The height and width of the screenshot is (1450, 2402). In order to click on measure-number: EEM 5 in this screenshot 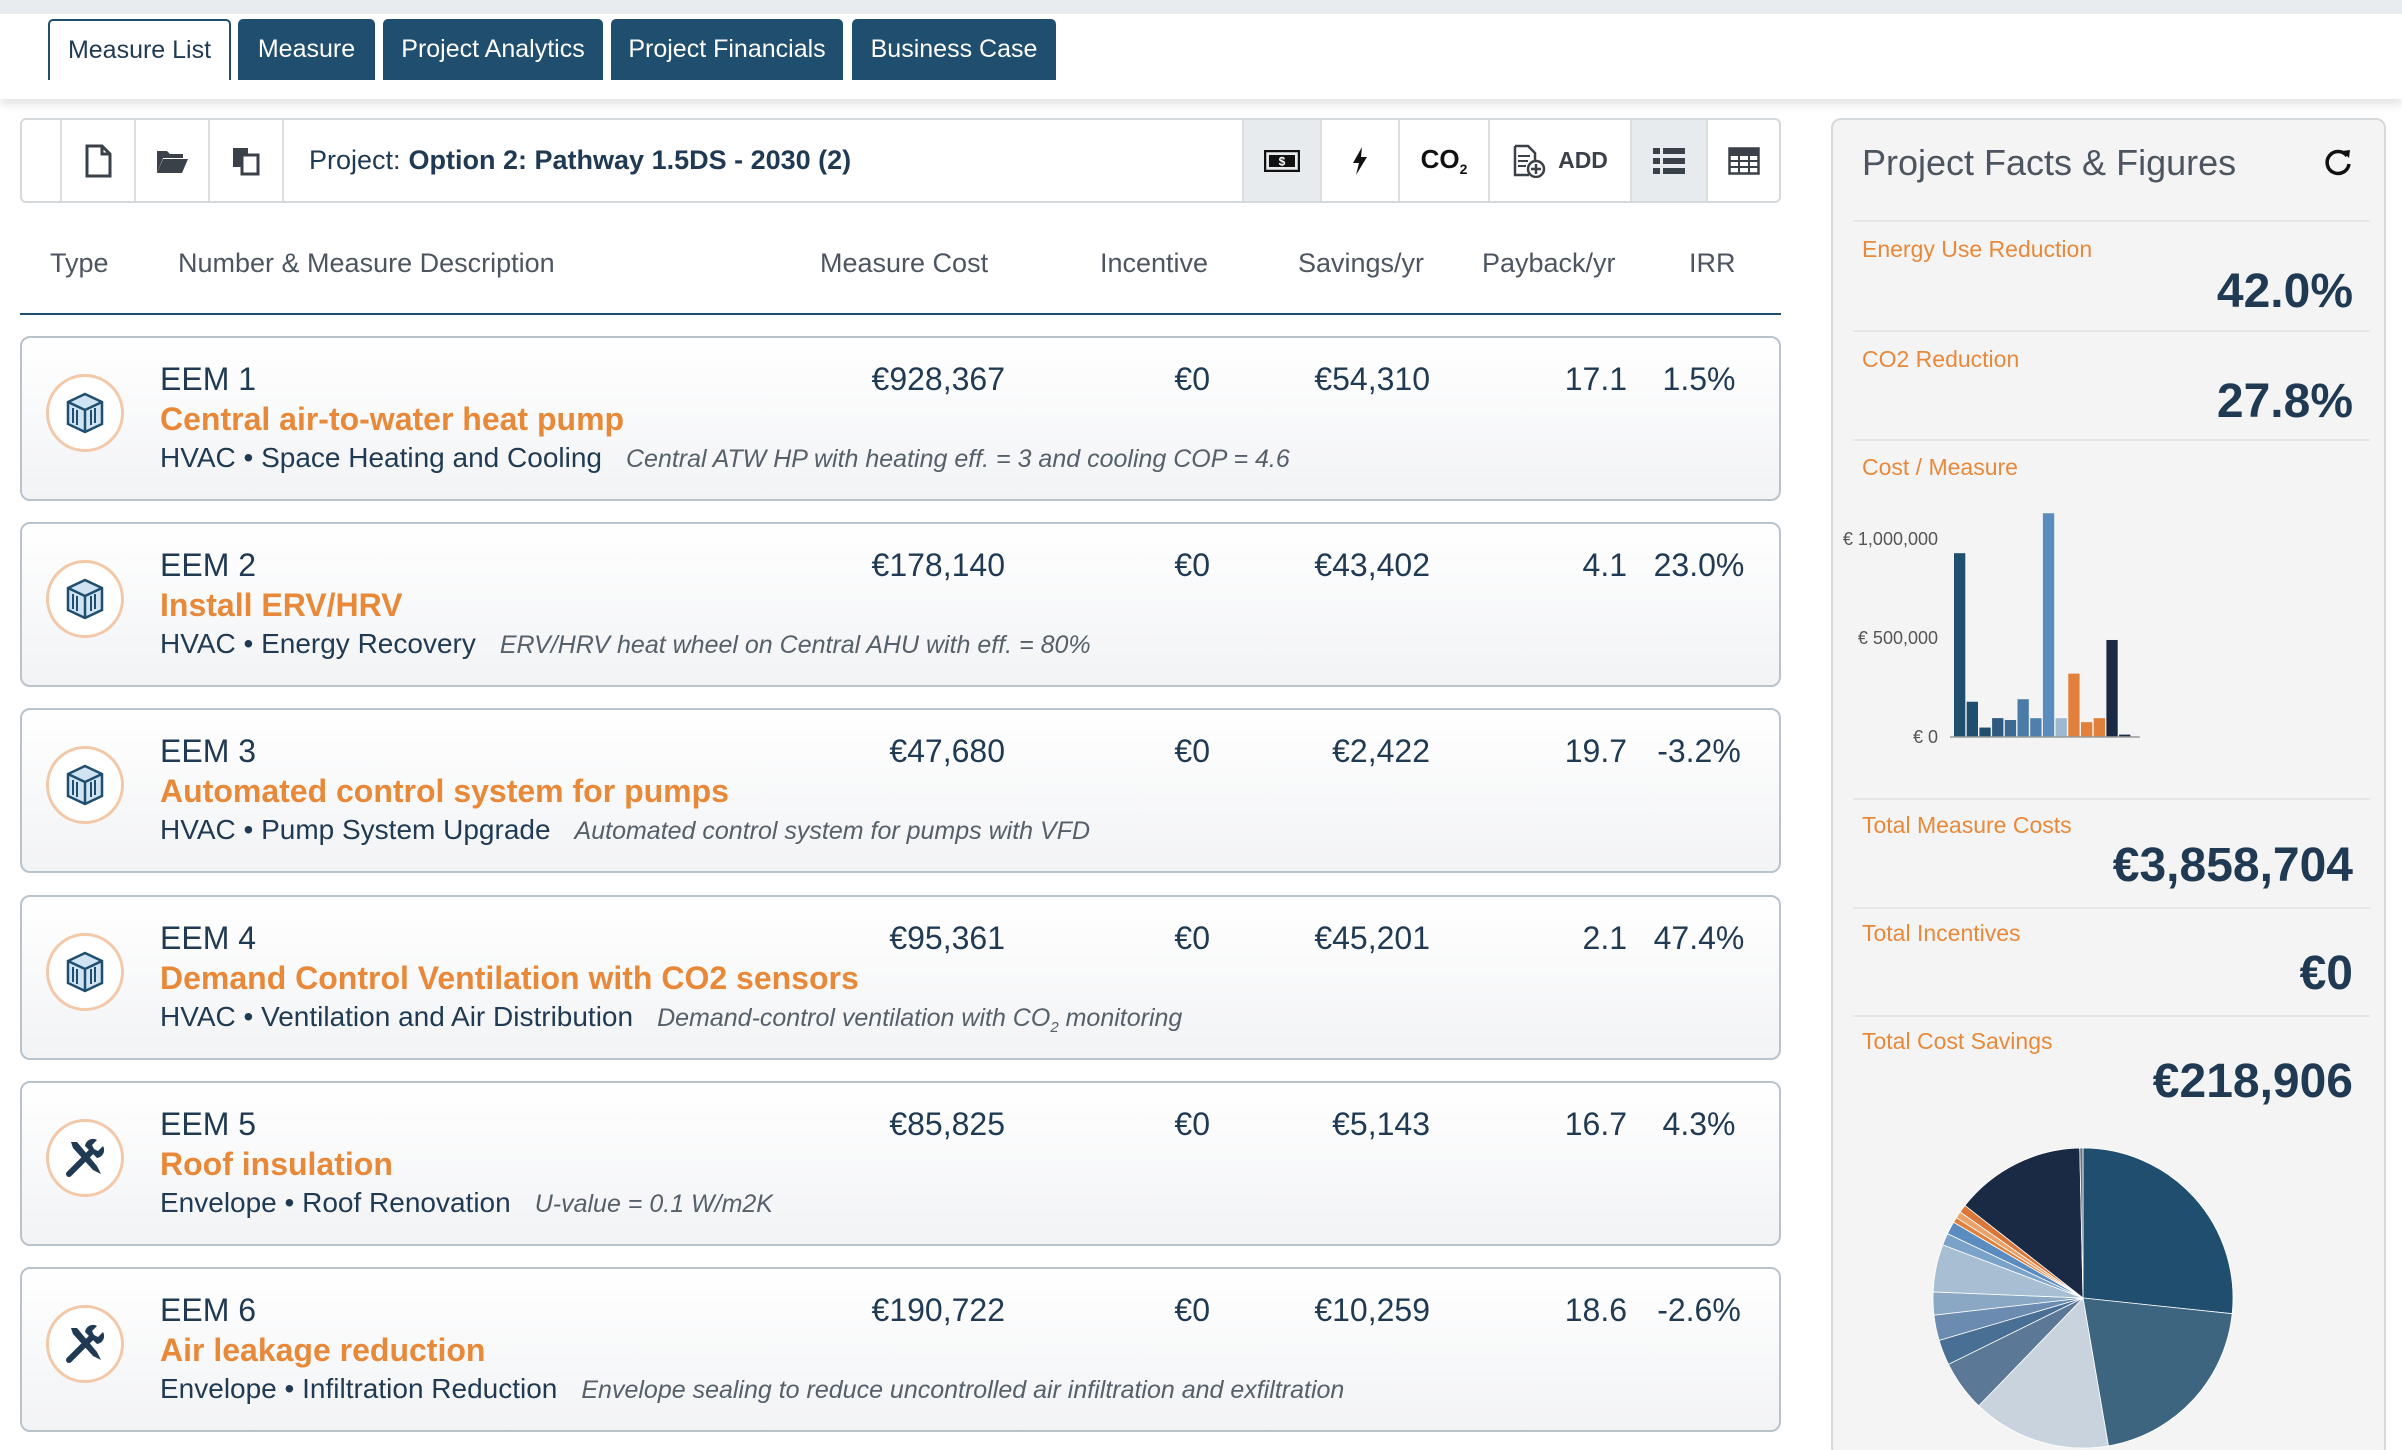, I will do `click(208, 1124)`.